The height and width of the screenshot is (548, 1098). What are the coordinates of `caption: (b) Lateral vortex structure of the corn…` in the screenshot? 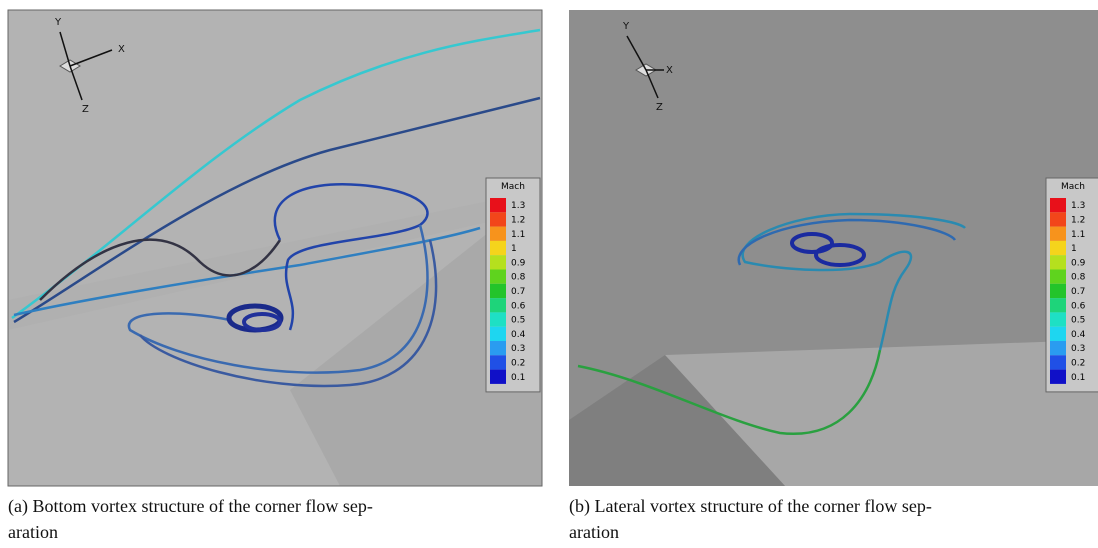 It's located at (750, 506).